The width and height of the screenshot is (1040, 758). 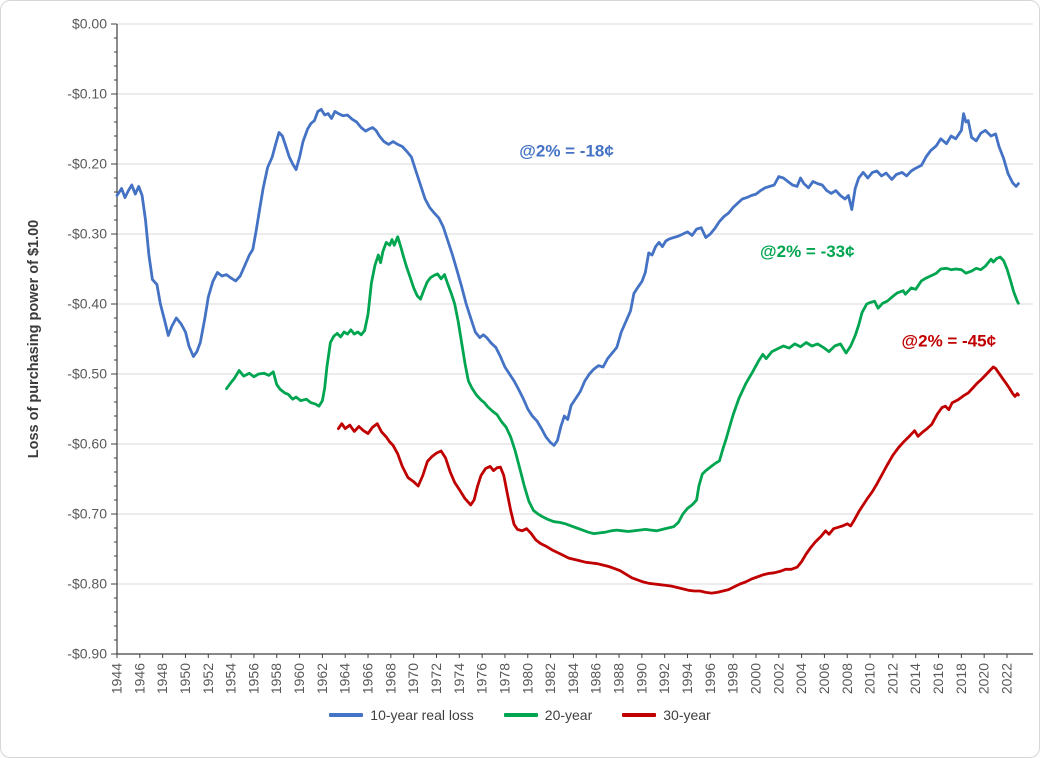 What do you see at coordinates (117, 678) in the screenshot?
I see `x-tick-label: 1944` at bounding box center [117, 678].